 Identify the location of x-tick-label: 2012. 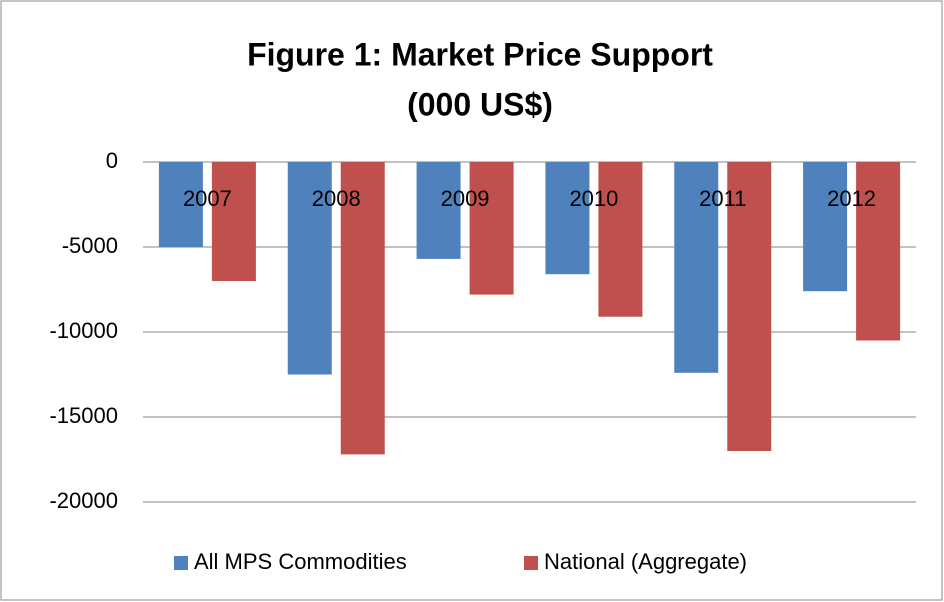
(851, 198).